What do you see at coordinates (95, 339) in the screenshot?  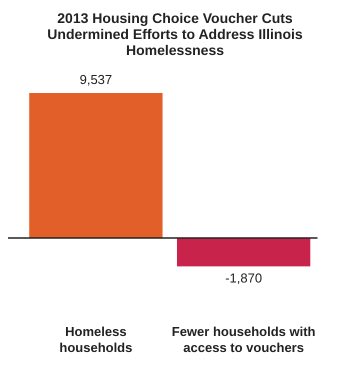 I see `x-tick-label: Homeless households` at bounding box center [95, 339].